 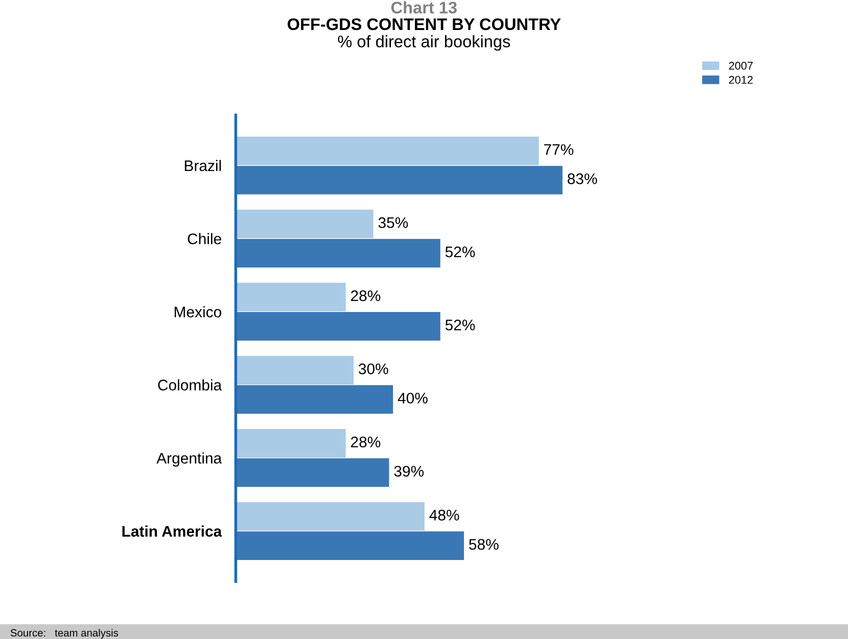 What do you see at coordinates (198, 312) in the screenshot?
I see `y-tick-label: Mexico` at bounding box center [198, 312].